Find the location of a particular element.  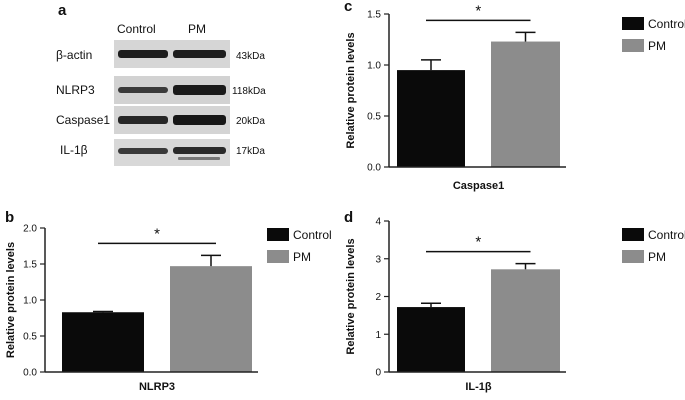

blot-column-control: Control is located at coordinates (136, 29).